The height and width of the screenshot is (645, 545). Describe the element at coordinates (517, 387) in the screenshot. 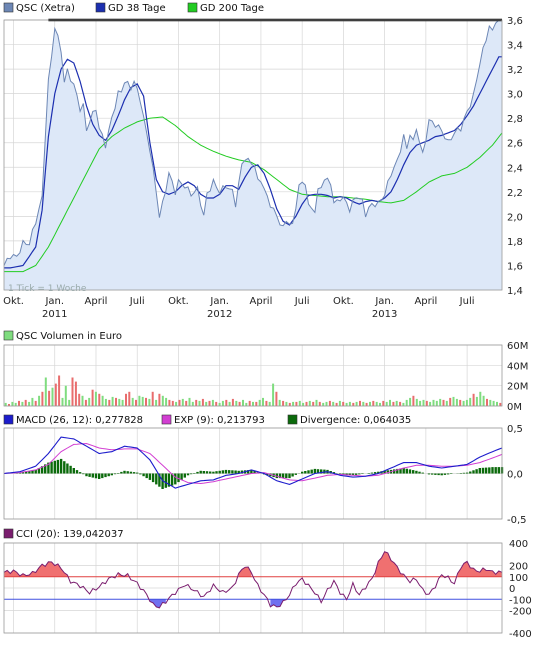

I see `volume-ytick: 20M` at that location.